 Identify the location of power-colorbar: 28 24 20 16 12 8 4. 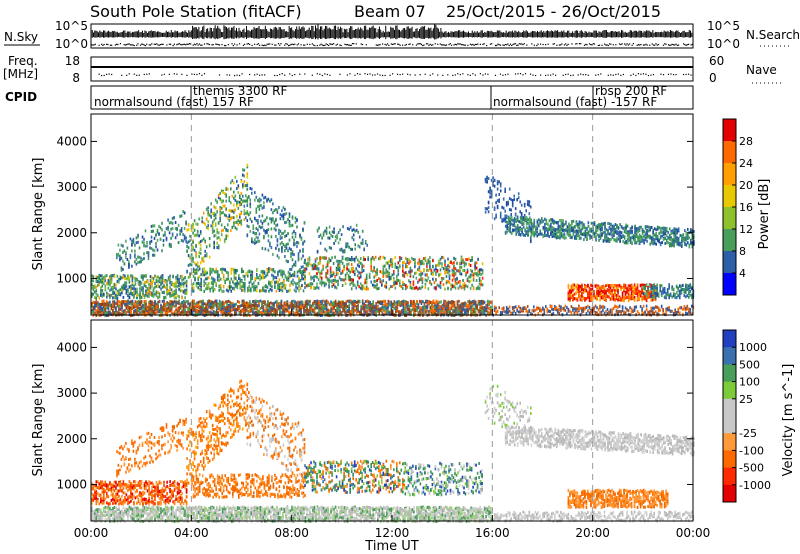
(737, 207).